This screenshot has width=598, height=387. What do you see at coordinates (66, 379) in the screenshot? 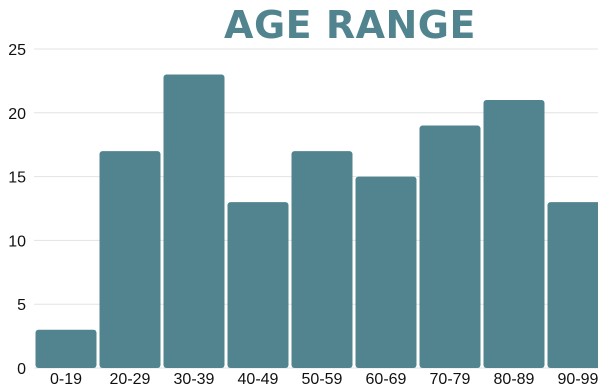
I see `x-tick-label: 0-19` at bounding box center [66, 379].